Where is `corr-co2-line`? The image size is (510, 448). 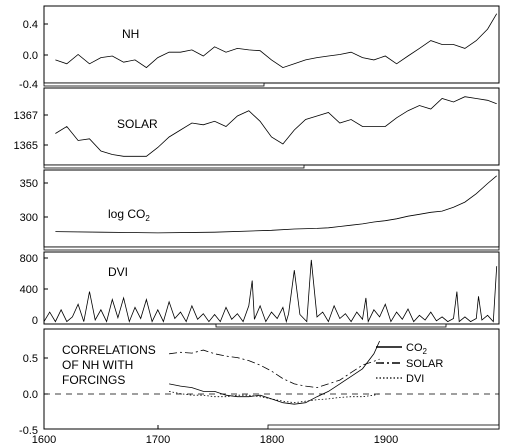
corr-co2-line is located at coordinates (274, 372).